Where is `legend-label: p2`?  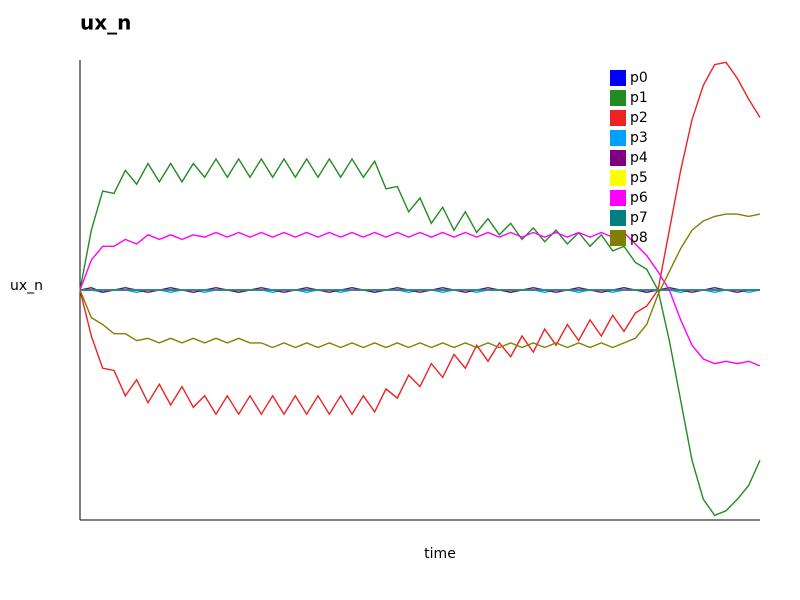 legend-label: p2 is located at coordinates (639, 118).